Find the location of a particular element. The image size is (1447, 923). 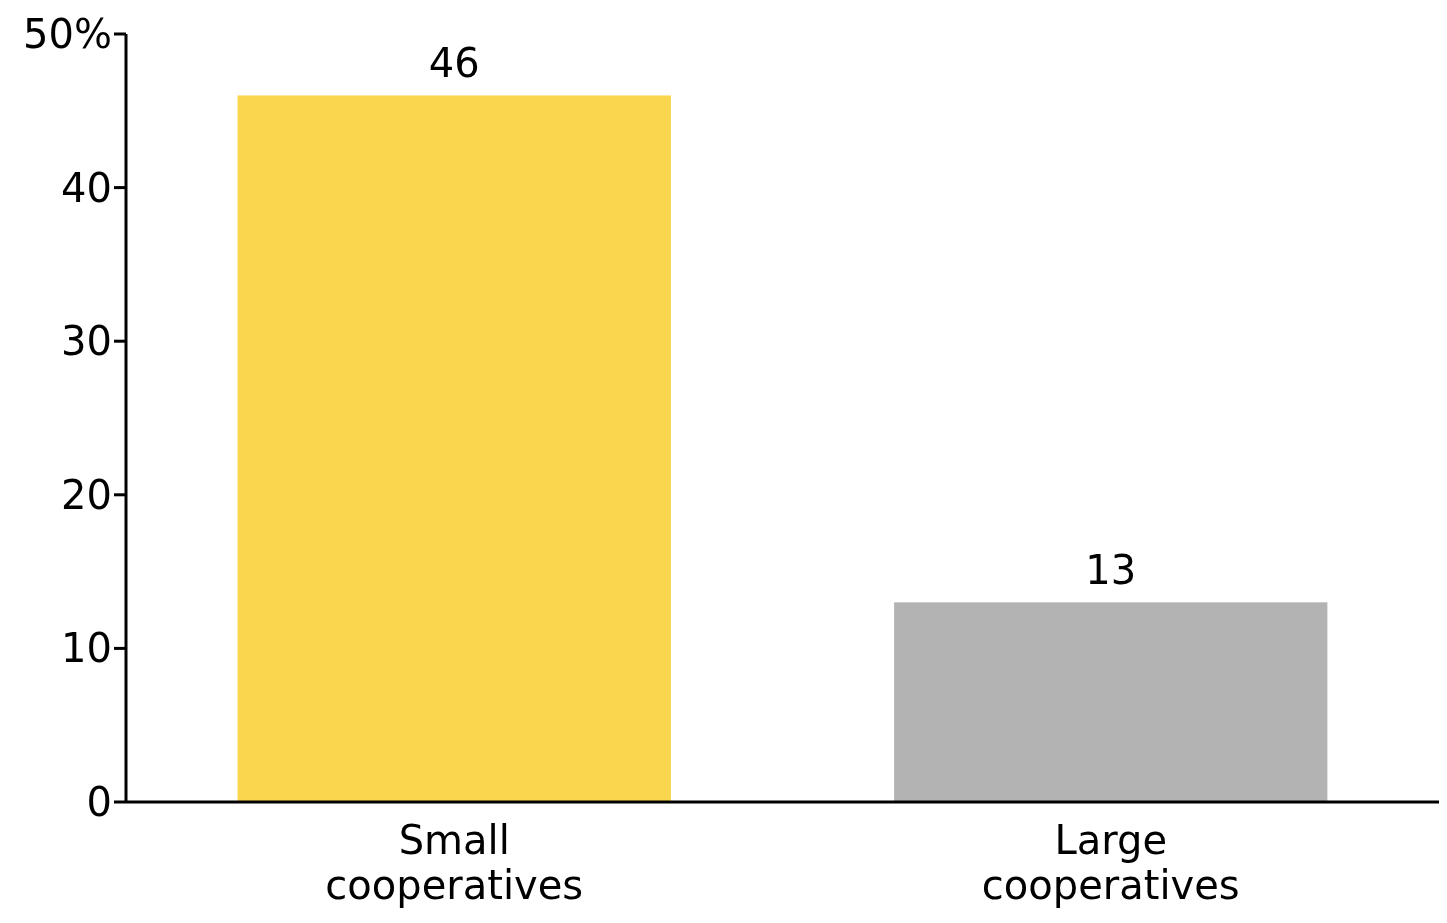

data-label: 46 is located at coordinates (454, 63).